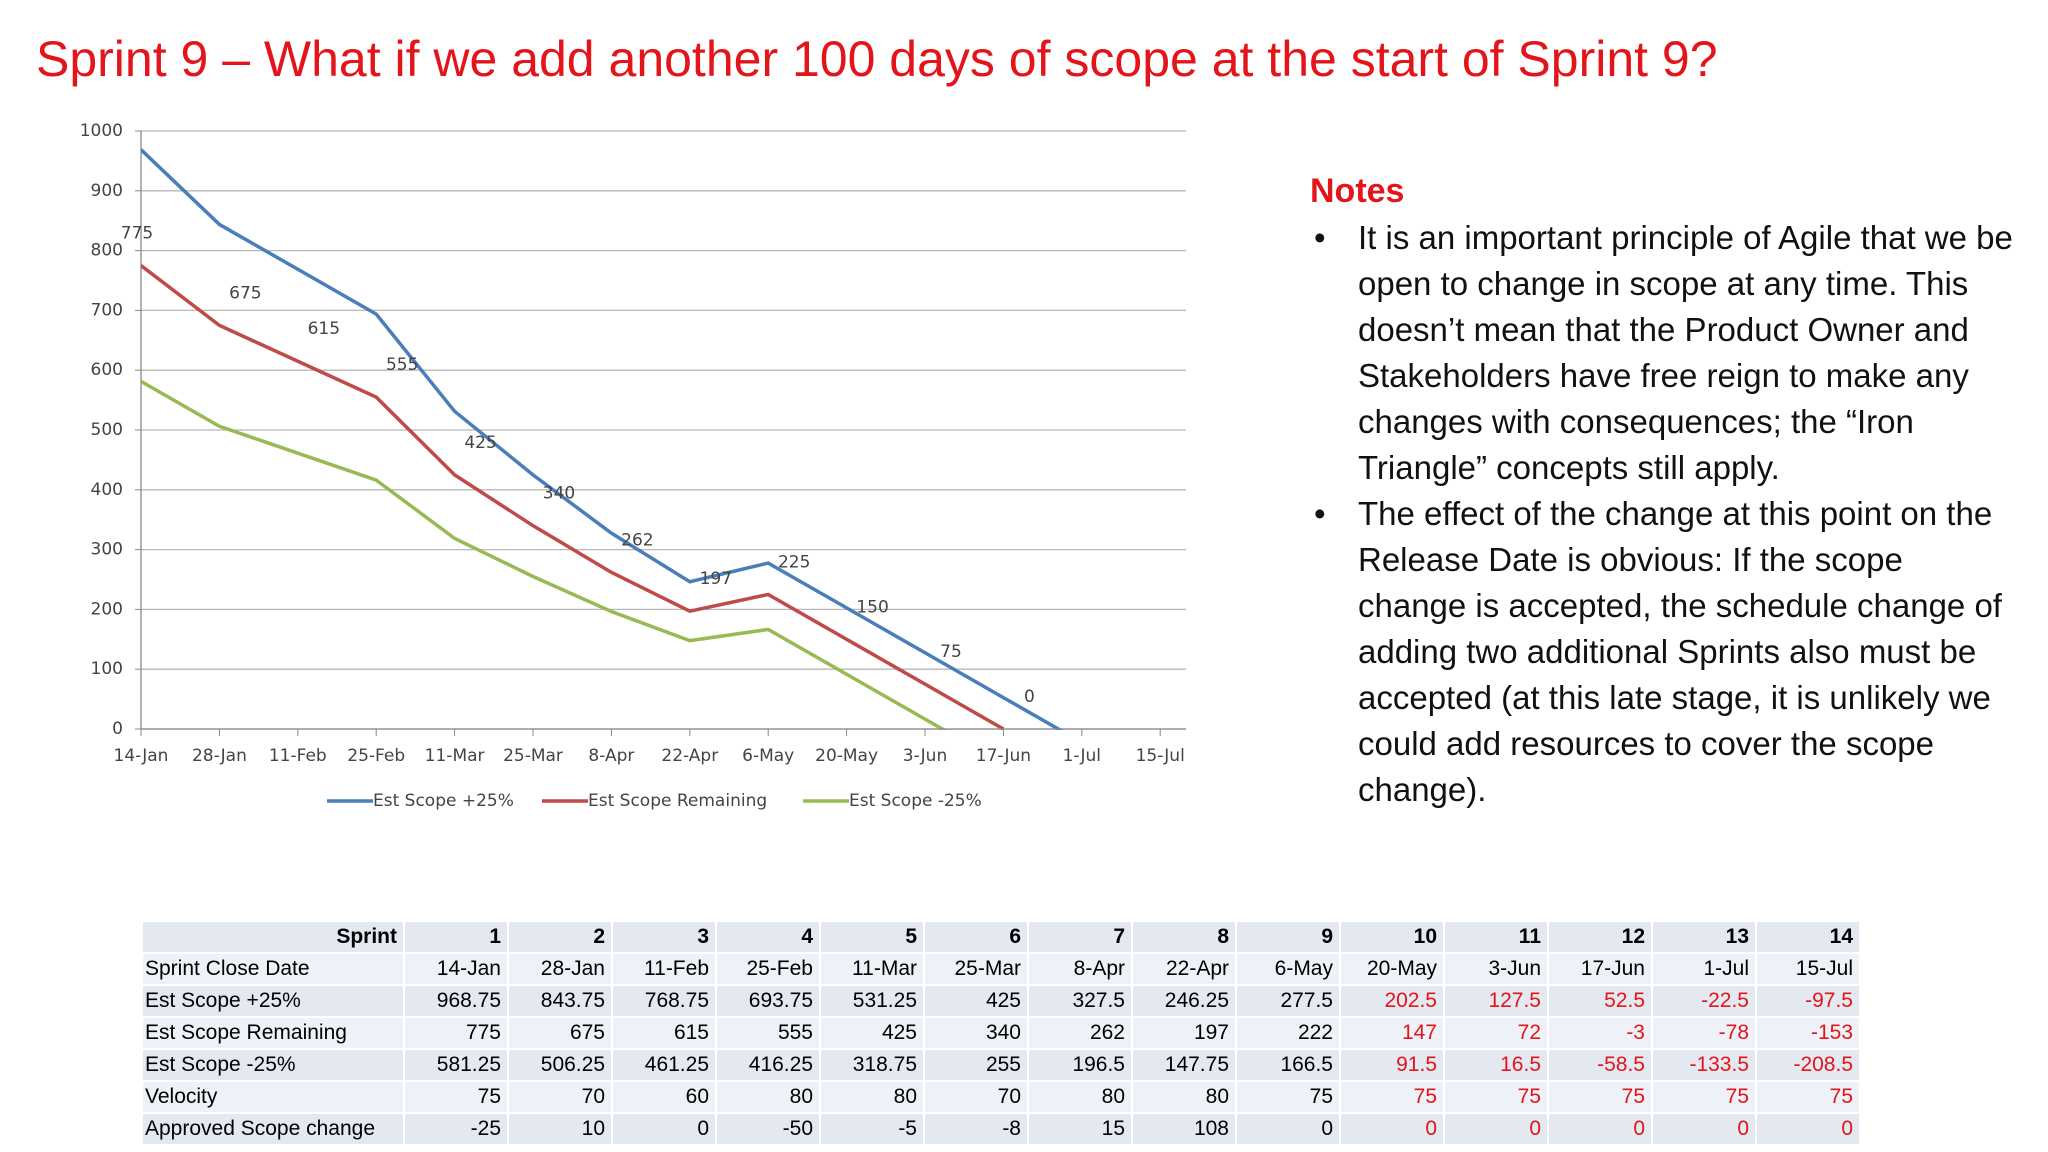  Describe the element at coordinates (664, 1065) in the screenshot. I see `table-cell: 461.25` at that location.